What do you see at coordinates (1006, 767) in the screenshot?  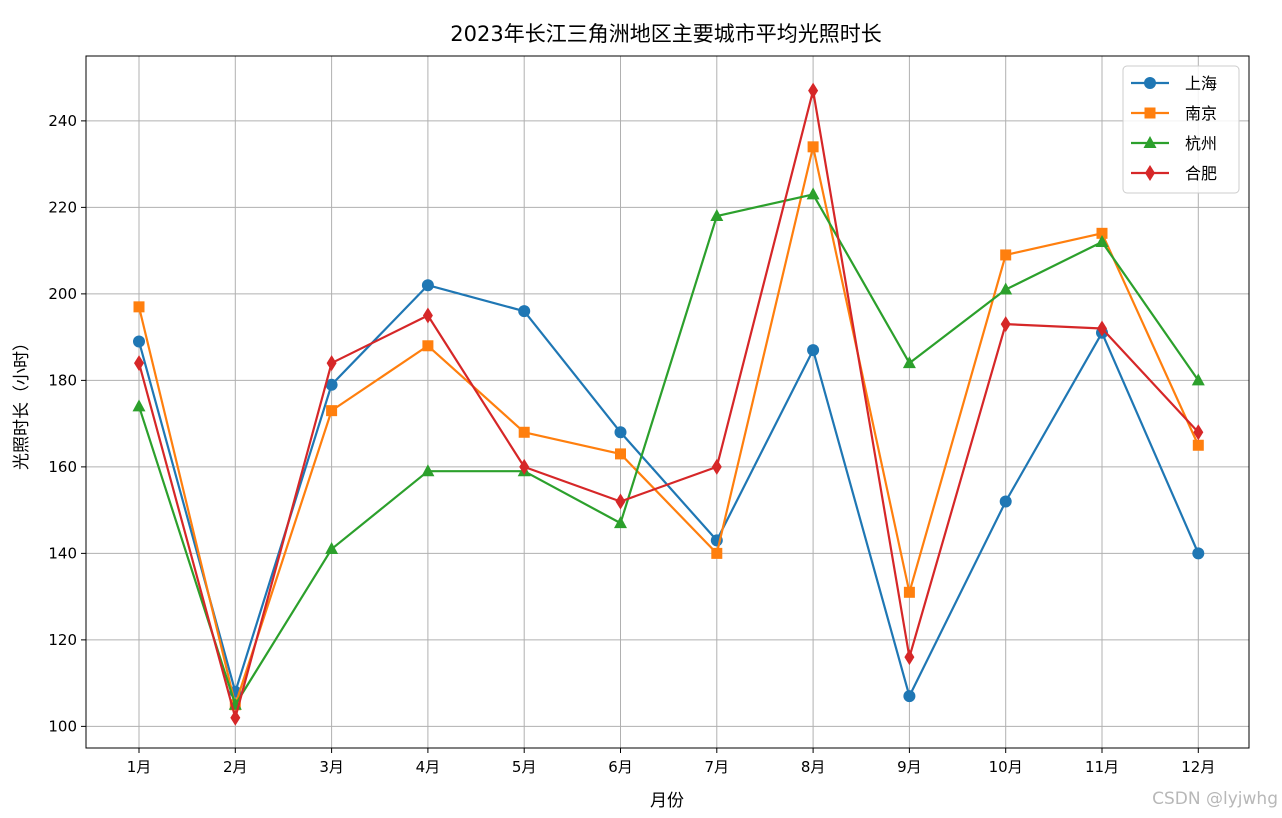 I see `x-tick-label: 10月` at bounding box center [1006, 767].